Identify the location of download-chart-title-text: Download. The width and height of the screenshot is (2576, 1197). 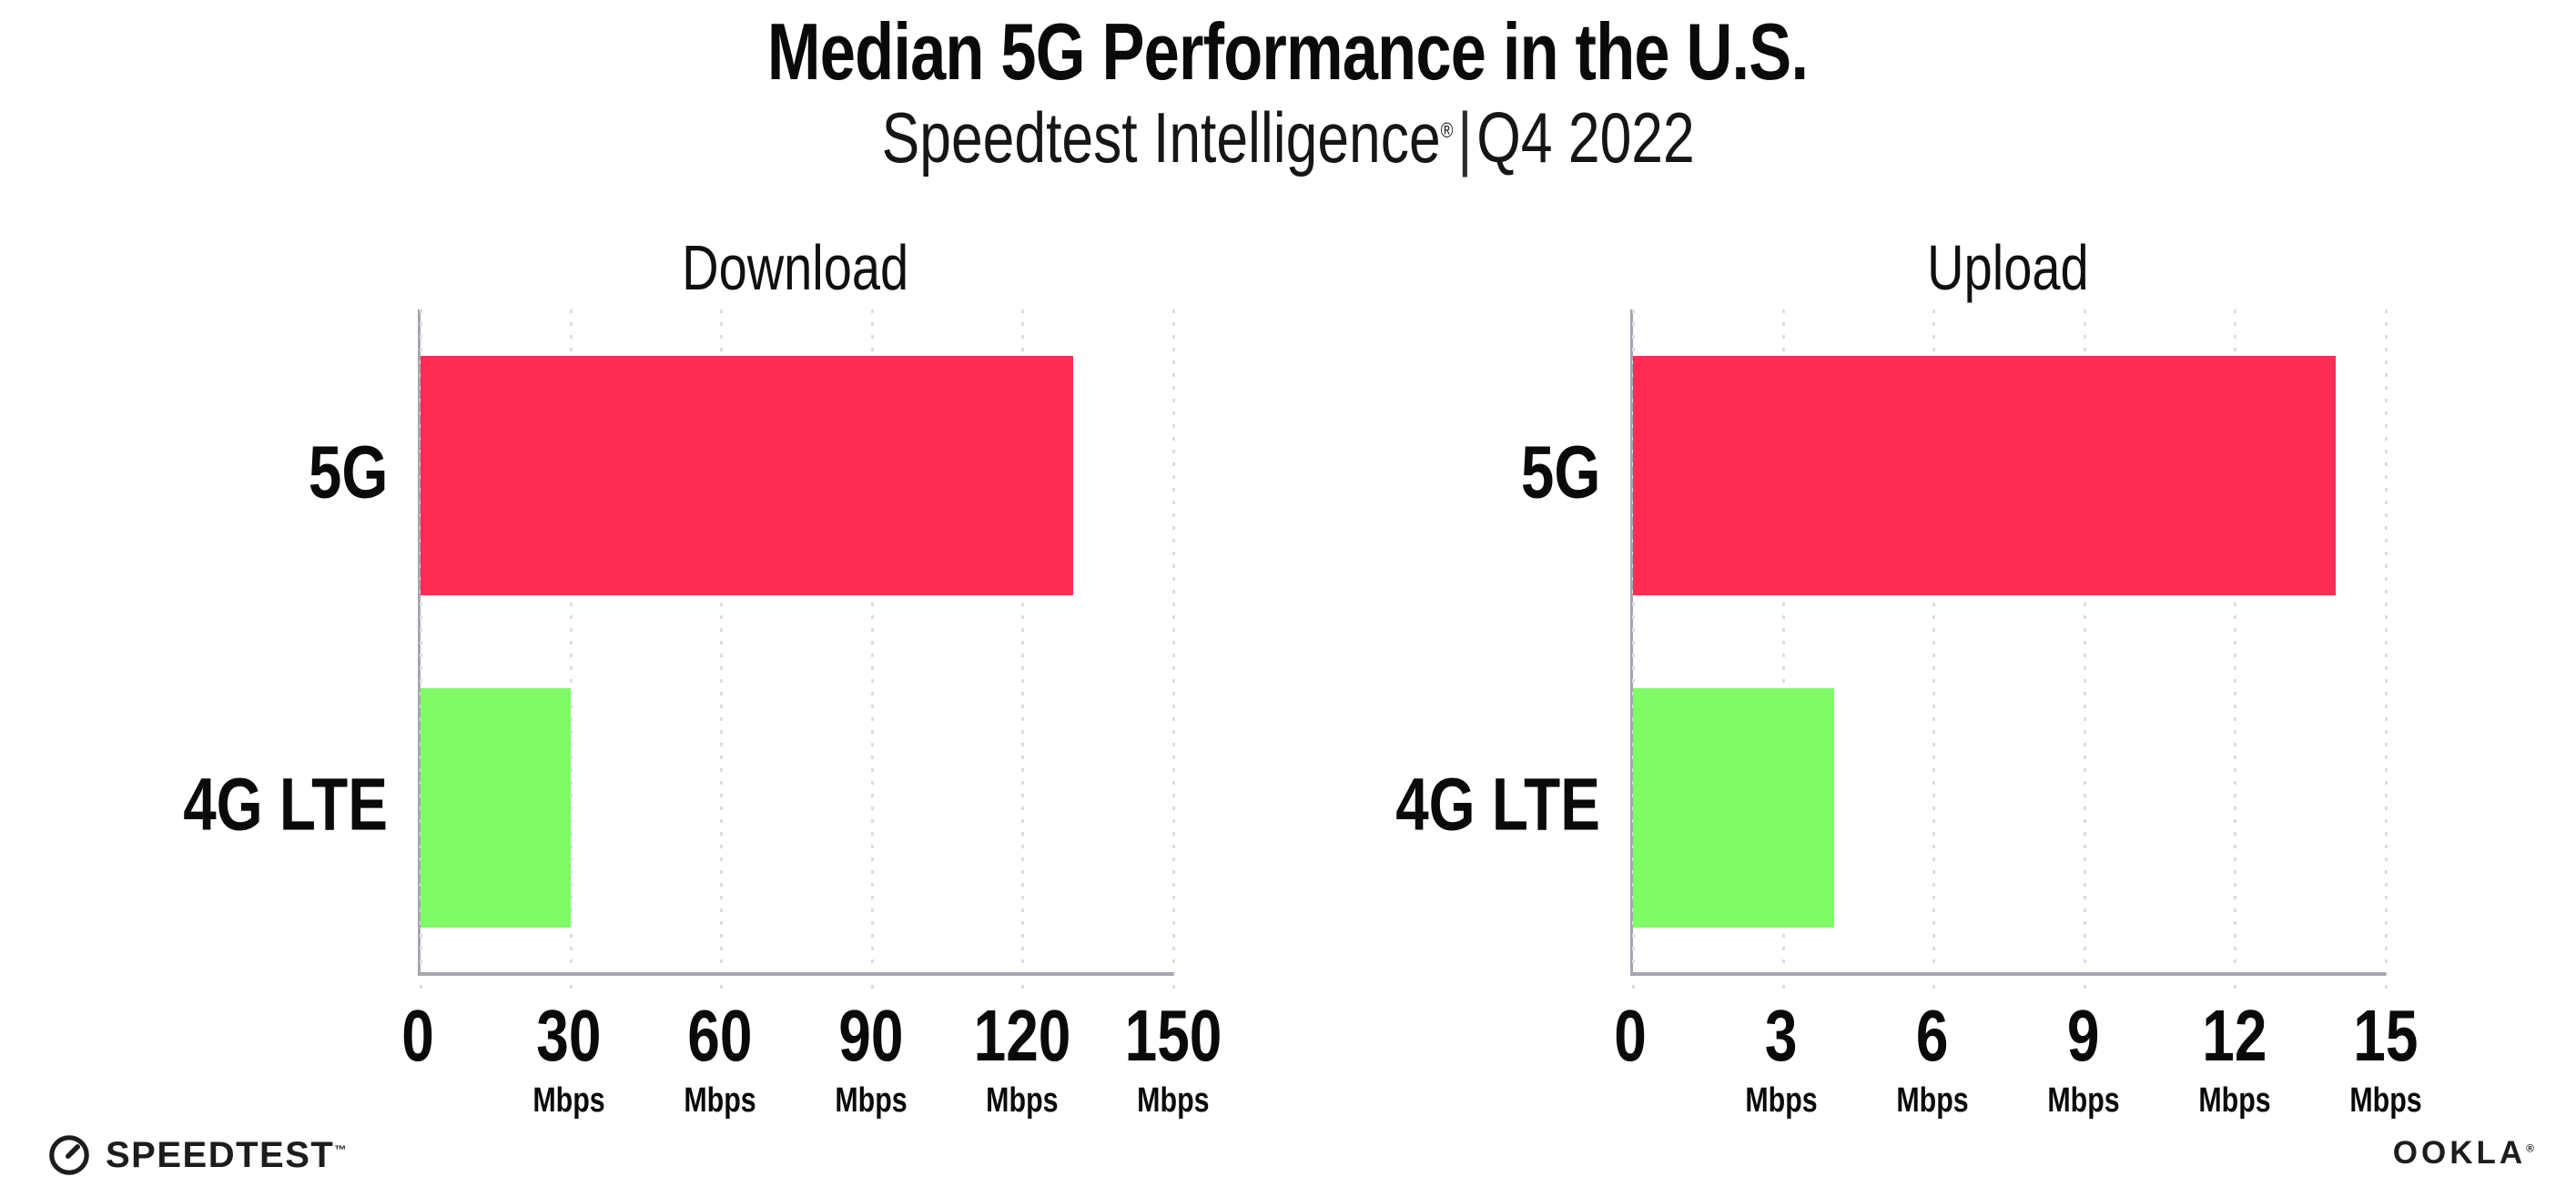
(795, 267).